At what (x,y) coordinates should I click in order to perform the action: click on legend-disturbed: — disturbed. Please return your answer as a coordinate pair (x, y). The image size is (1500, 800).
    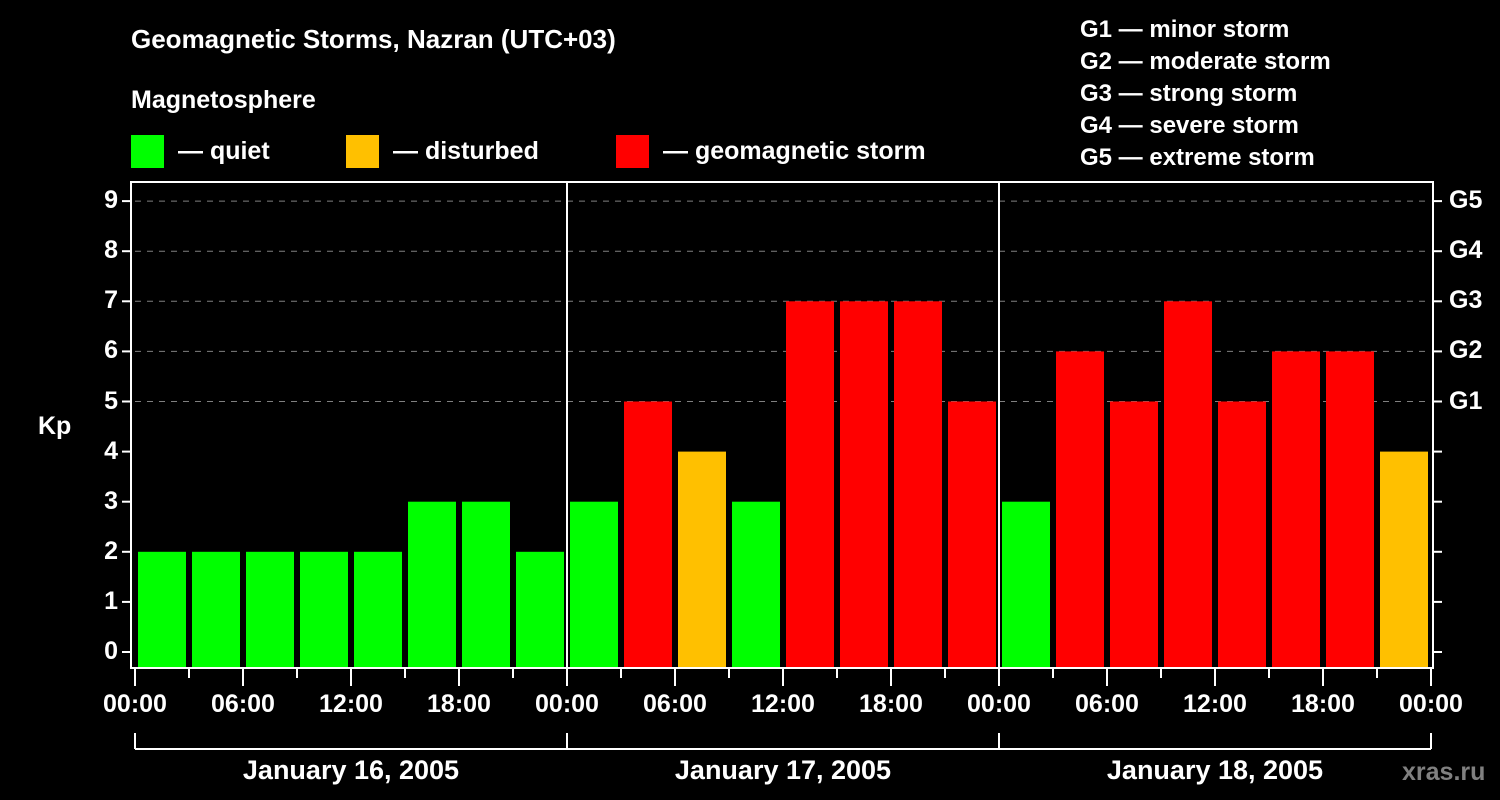
    Looking at the image, I should click on (442, 151).